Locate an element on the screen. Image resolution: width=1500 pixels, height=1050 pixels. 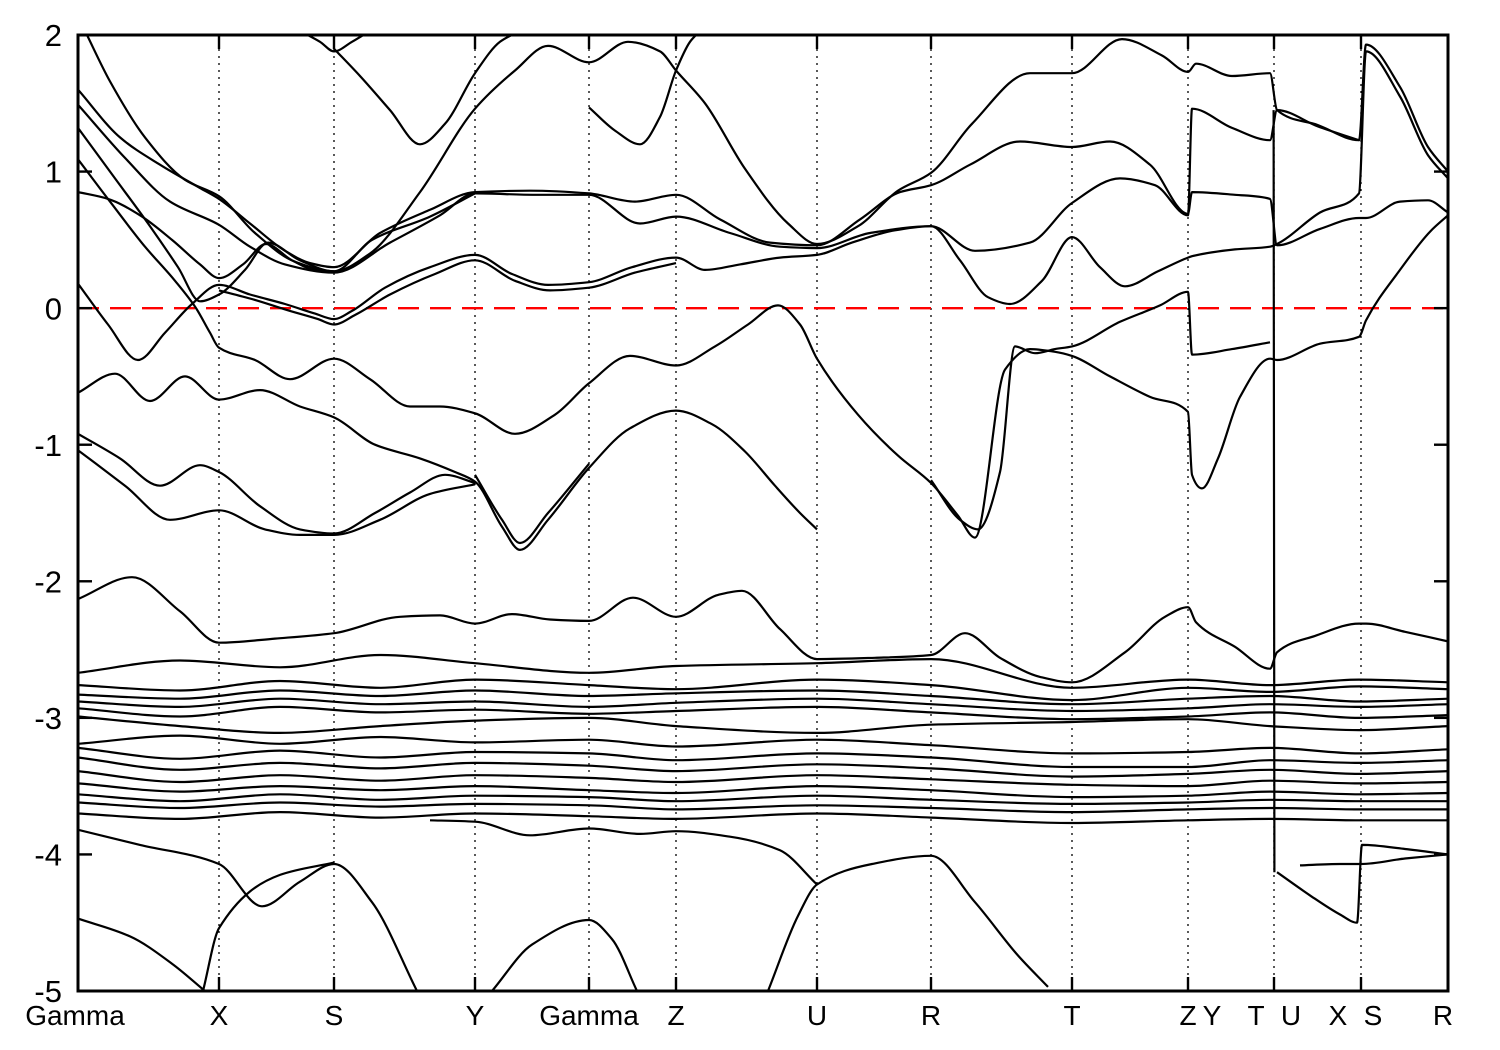
y-axis-tick-label: -4 is located at coordinates (48, 855).